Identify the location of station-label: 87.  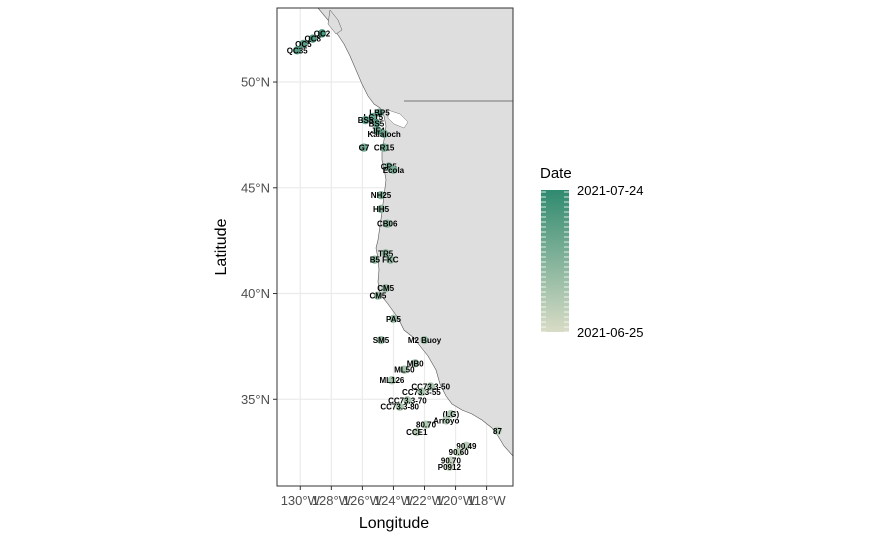
(497, 431).